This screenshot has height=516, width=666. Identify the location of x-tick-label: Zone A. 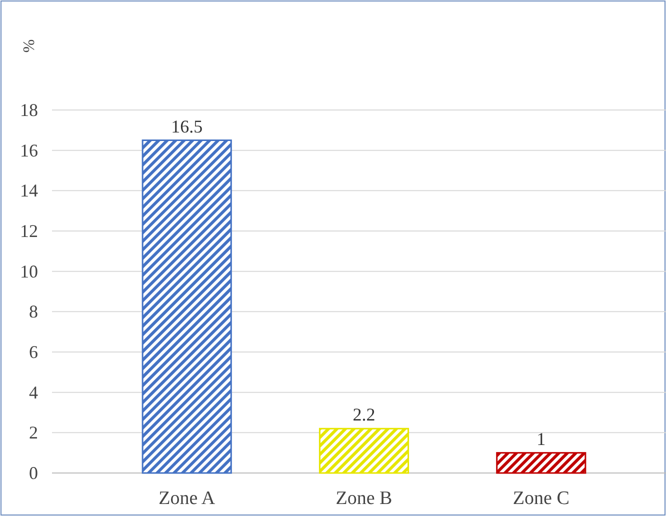
(187, 498).